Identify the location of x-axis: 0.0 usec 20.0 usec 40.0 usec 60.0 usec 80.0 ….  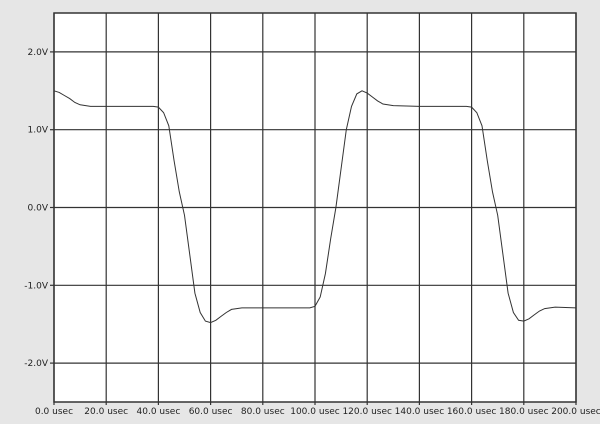
(317, 412).